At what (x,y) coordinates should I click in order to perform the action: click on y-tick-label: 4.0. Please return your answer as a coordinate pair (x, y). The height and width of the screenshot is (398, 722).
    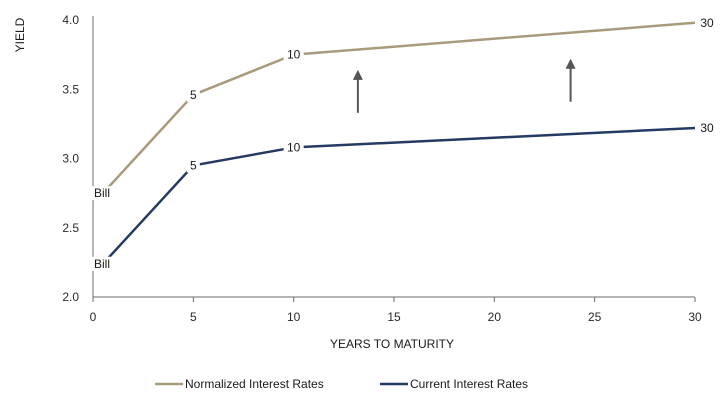
    Looking at the image, I should click on (70, 20).